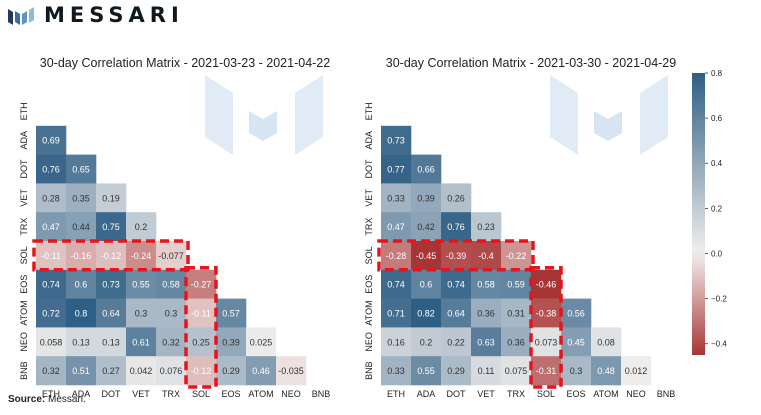  What do you see at coordinates (24, 198) in the screenshot?
I see `y-tick-label: VET` at bounding box center [24, 198].